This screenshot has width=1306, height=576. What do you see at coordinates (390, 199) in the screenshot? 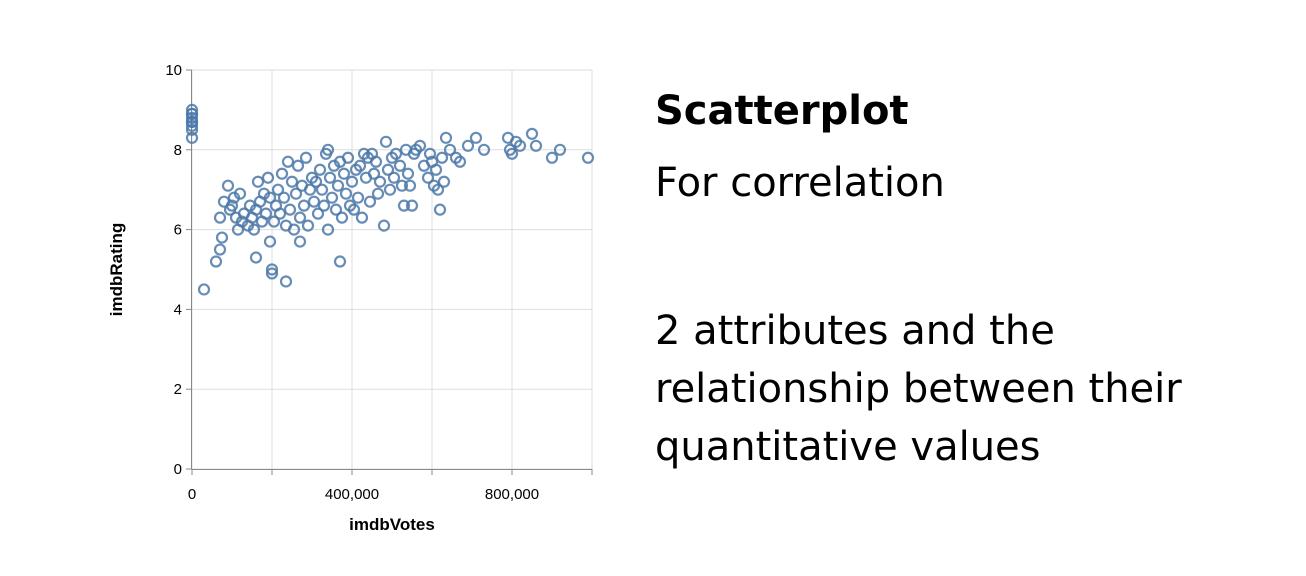
I see `scatter-points` at bounding box center [390, 199].